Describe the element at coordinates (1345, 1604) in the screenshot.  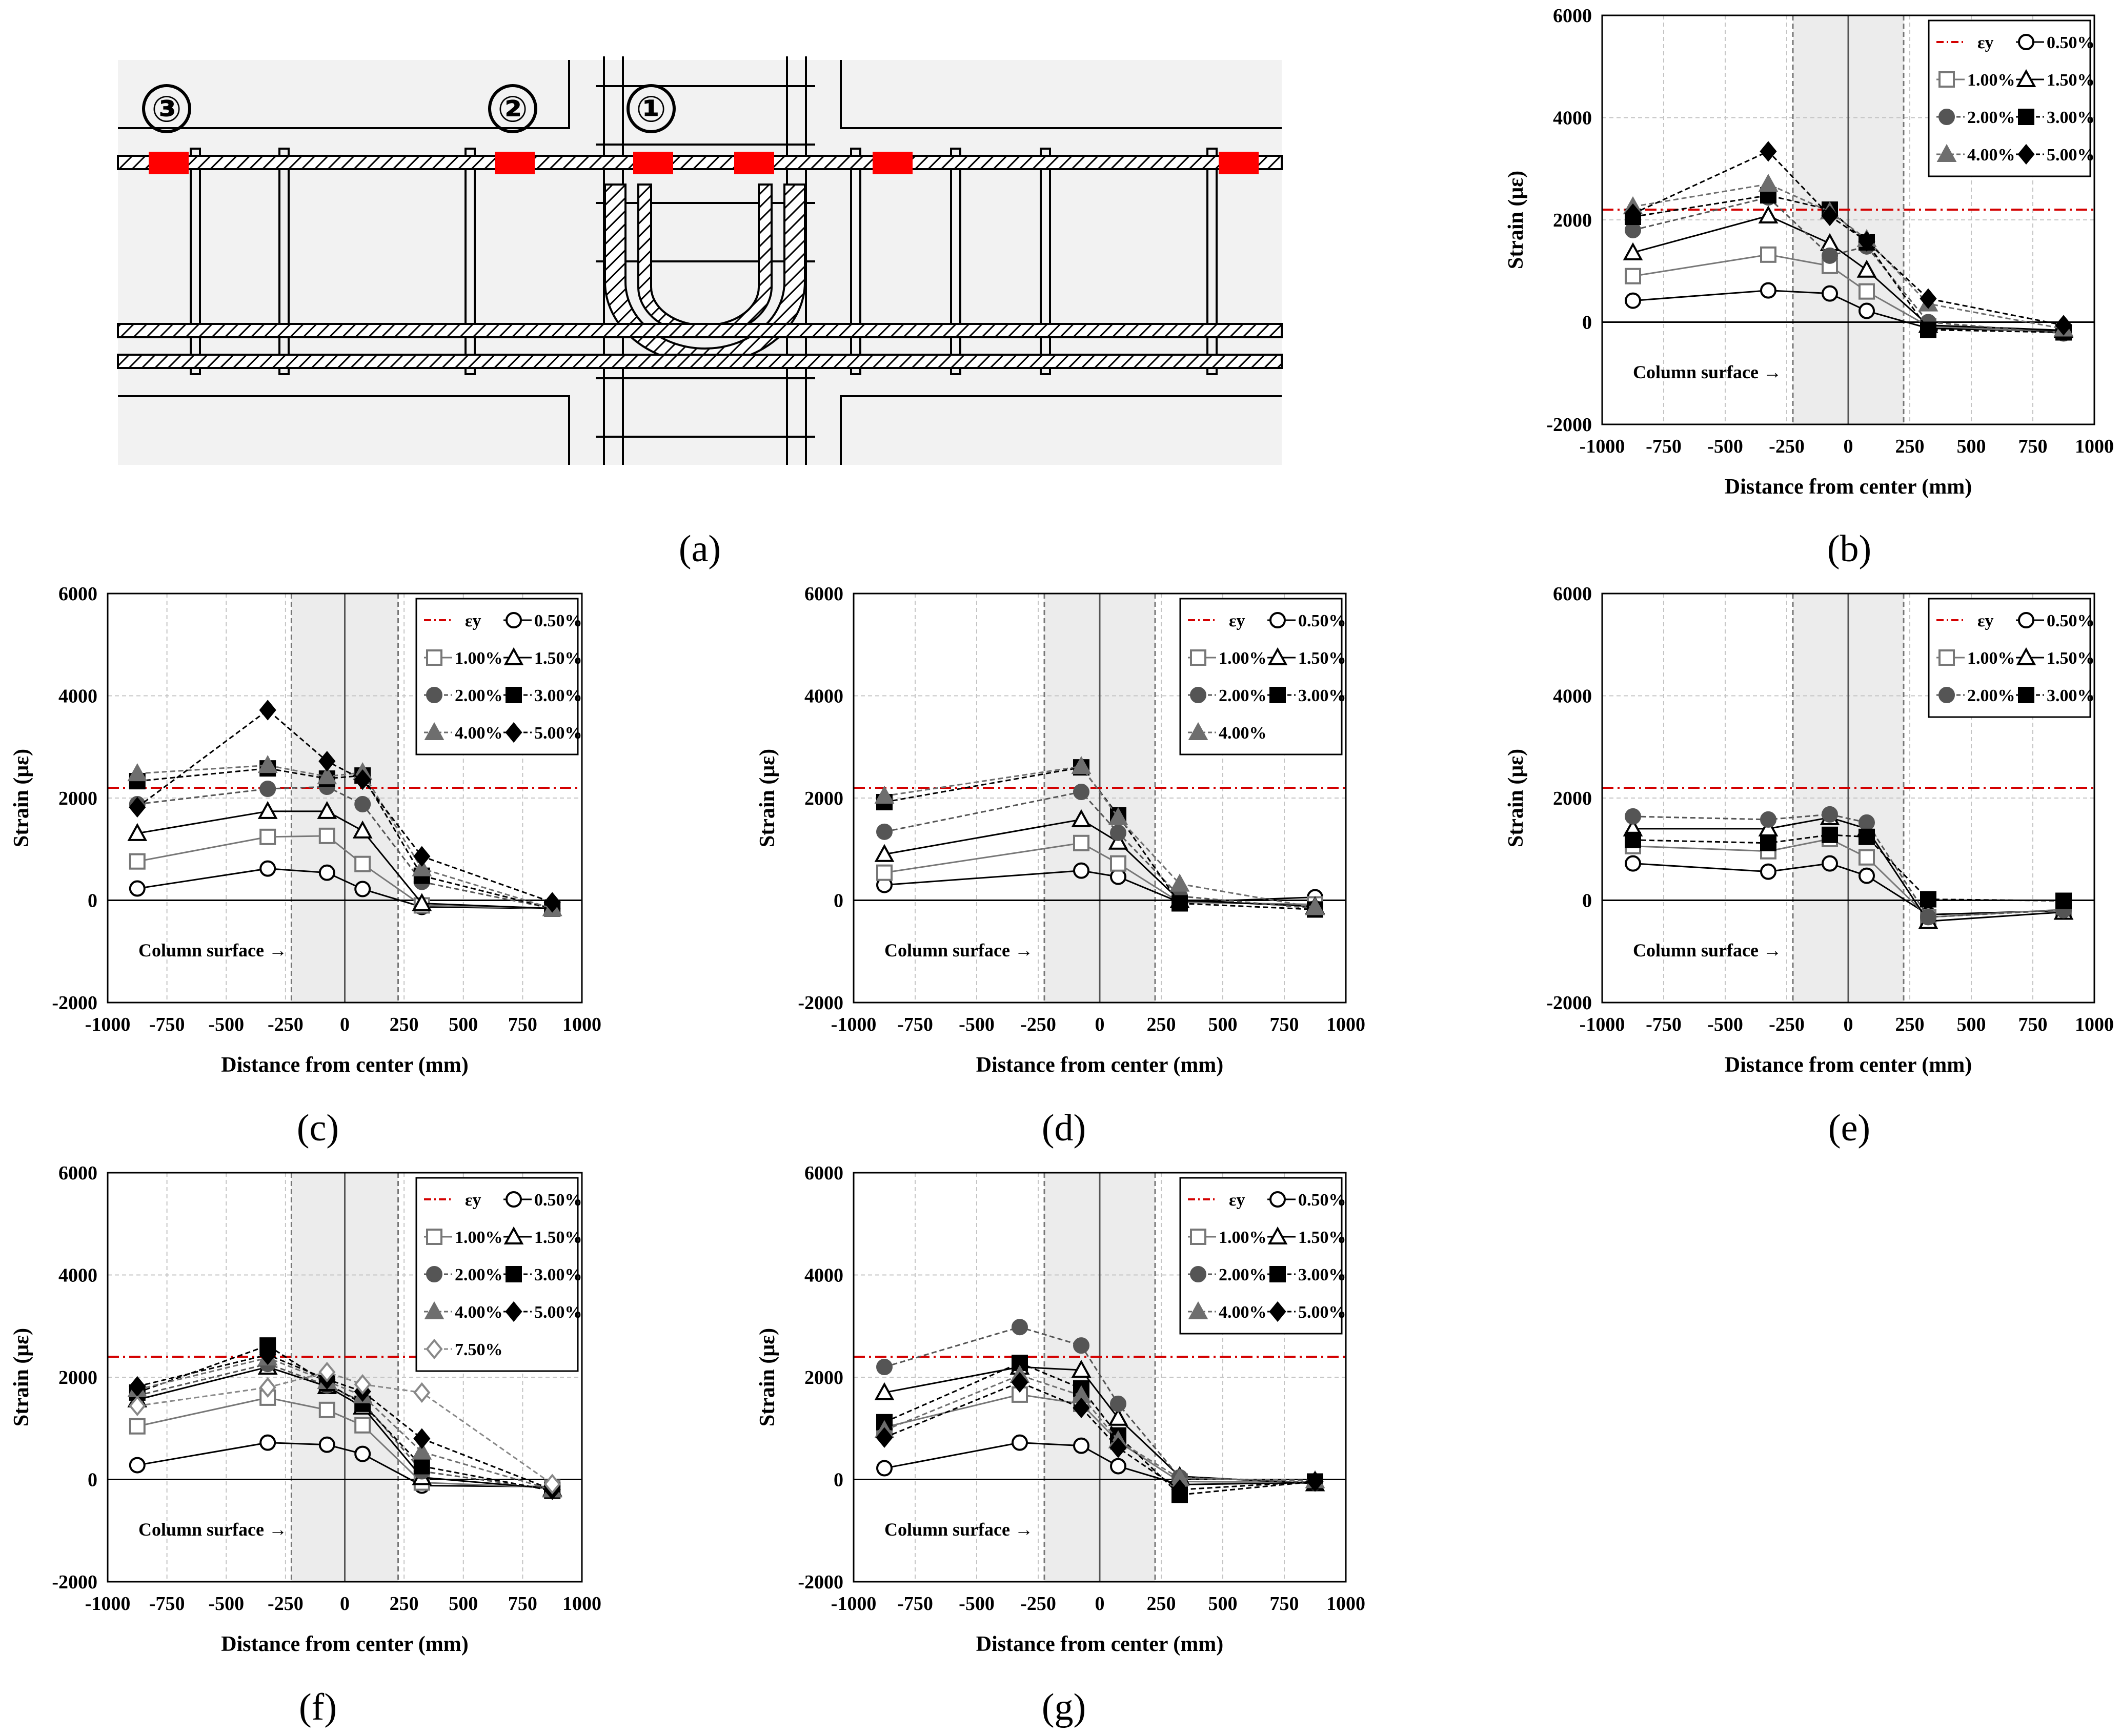
I see `x-tick-label: 1000` at that location.